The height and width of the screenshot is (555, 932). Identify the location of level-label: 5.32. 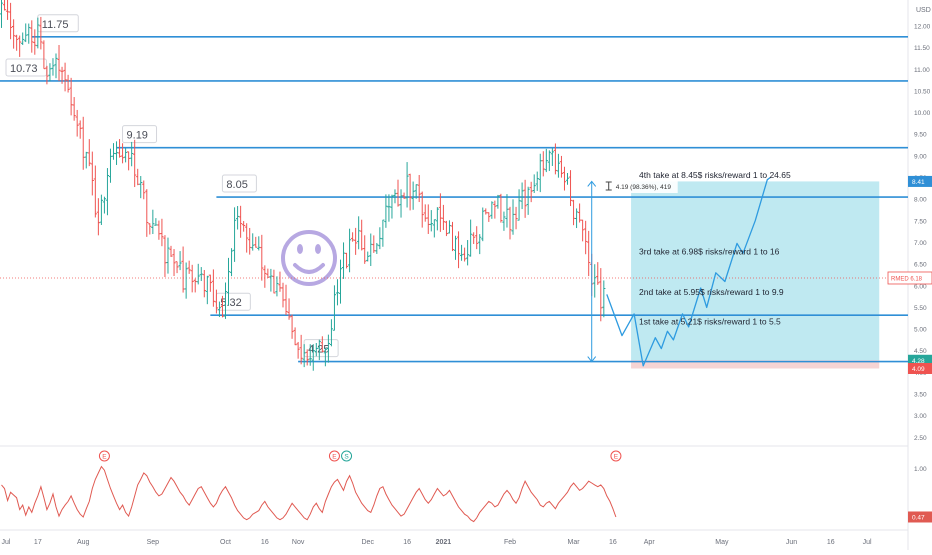
(233, 301).